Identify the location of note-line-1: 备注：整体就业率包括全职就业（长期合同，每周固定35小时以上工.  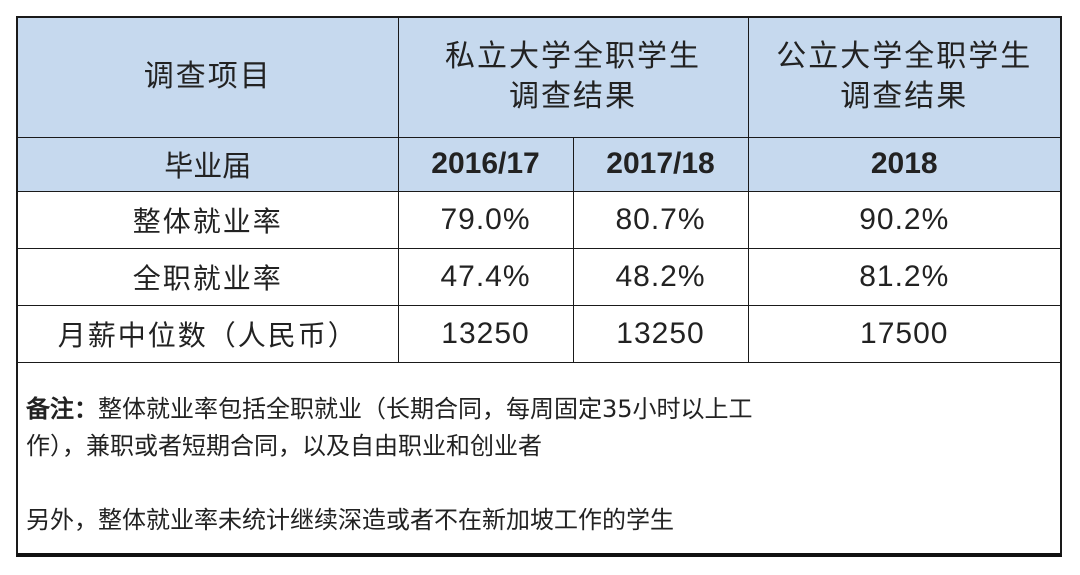
(389, 408).